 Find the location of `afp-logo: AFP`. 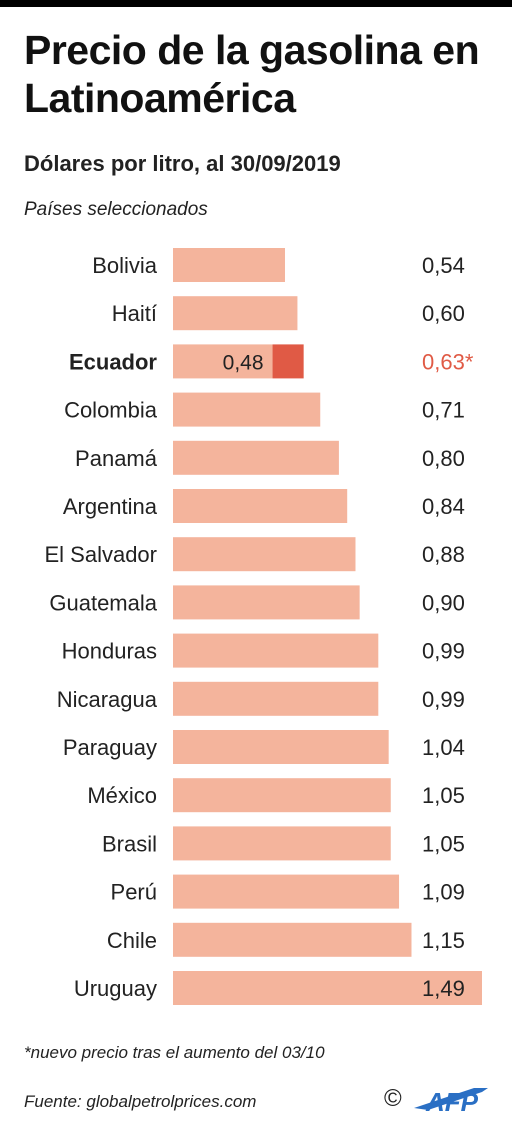

afp-logo: AFP is located at coordinates (451, 1101).